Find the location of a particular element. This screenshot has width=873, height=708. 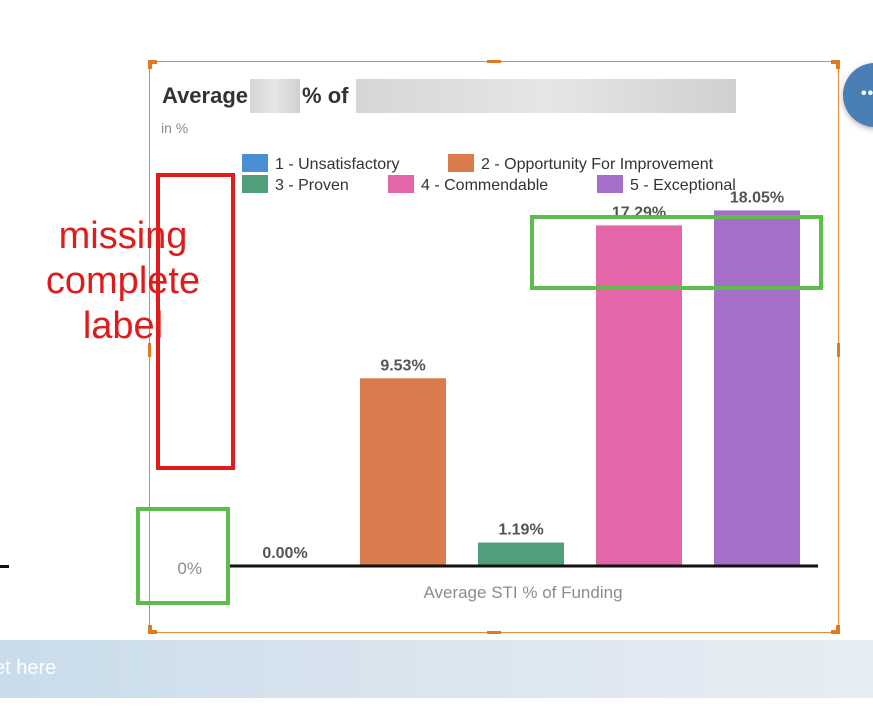

resize-handle-top-left-v is located at coordinates (150, 64).